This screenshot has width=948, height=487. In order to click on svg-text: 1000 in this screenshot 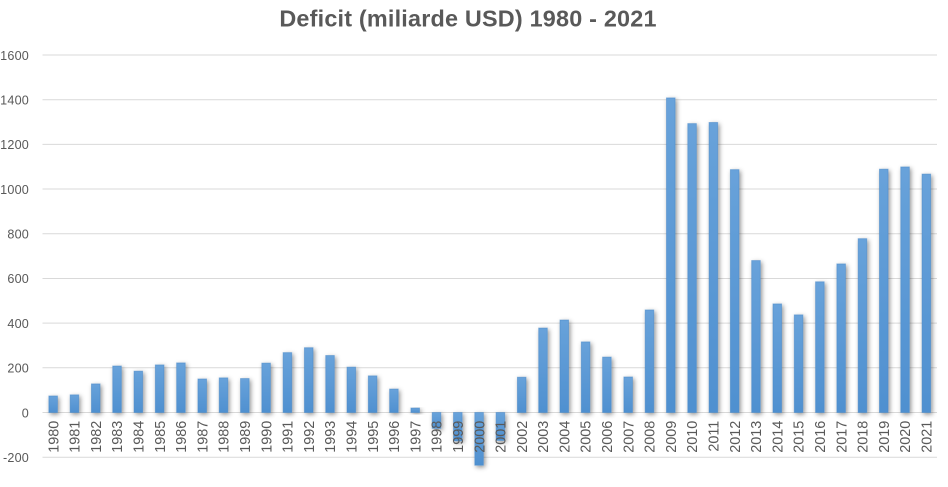, I will do `click(14, 190)`.